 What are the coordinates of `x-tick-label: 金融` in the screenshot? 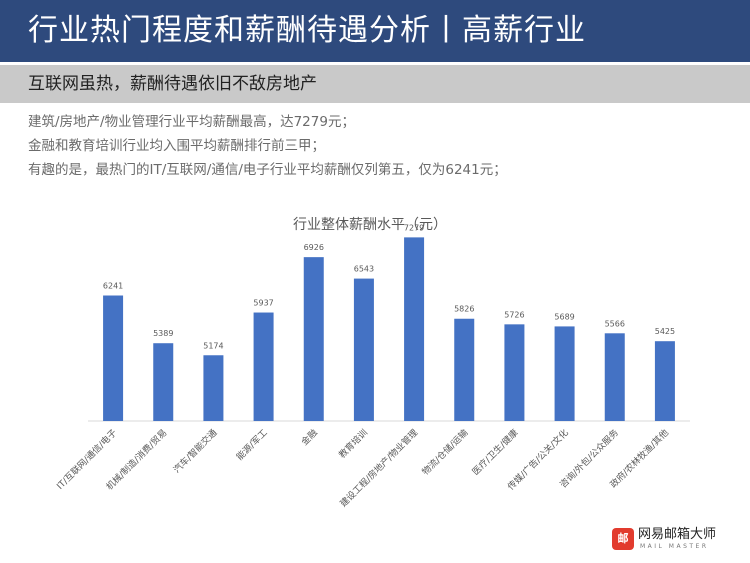 It's located at (309, 437).